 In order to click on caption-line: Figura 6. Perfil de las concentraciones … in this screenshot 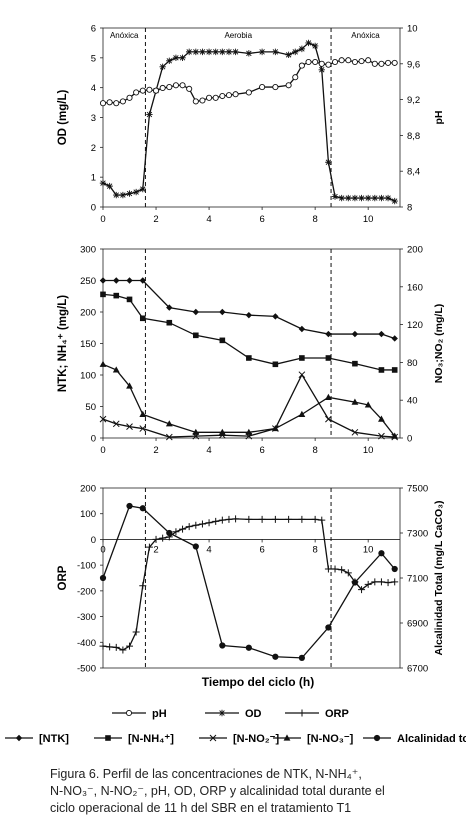, I will do `click(206, 774)`.